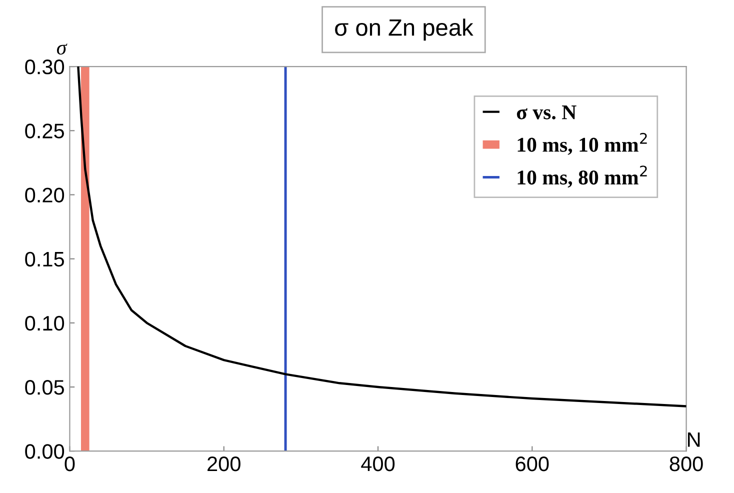 Image resolution: width=734 pixels, height=493 pixels. Describe the element at coordinates (582, 143) in the screenshot. I see `legend-label: 10 ms, 10 mm$^{2}$` at that location.